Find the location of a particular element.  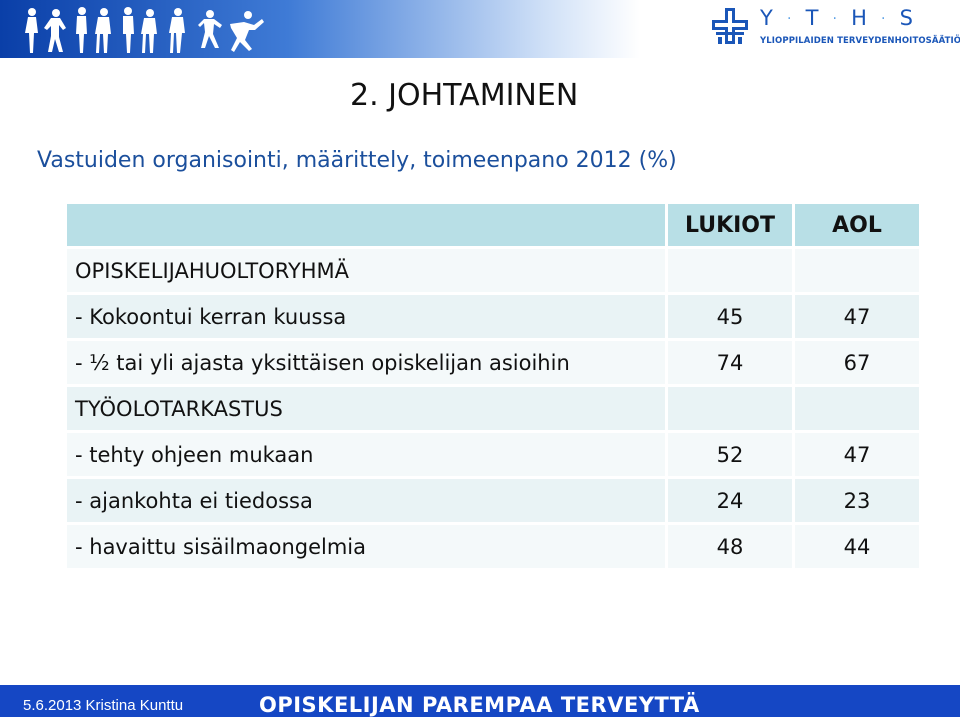

logo-letter: H is located at coordinates (859, 18).